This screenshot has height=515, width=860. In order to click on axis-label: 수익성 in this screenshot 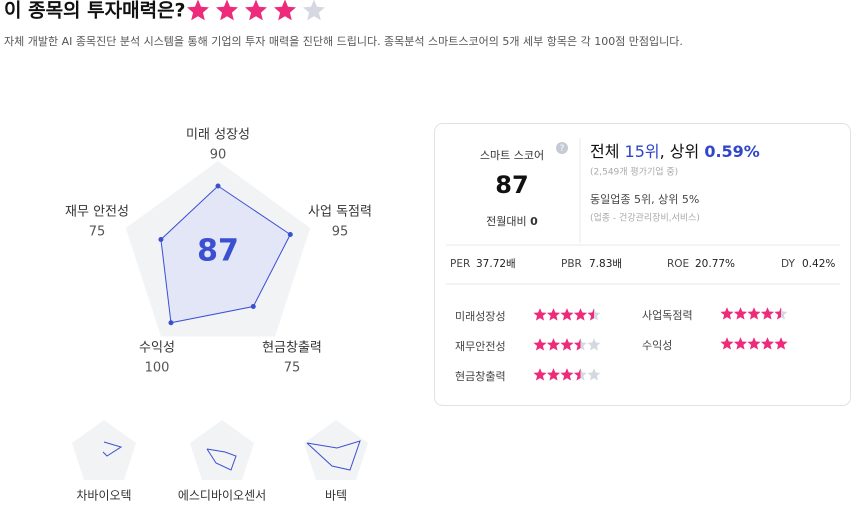, I will do `click(157, 348)`.